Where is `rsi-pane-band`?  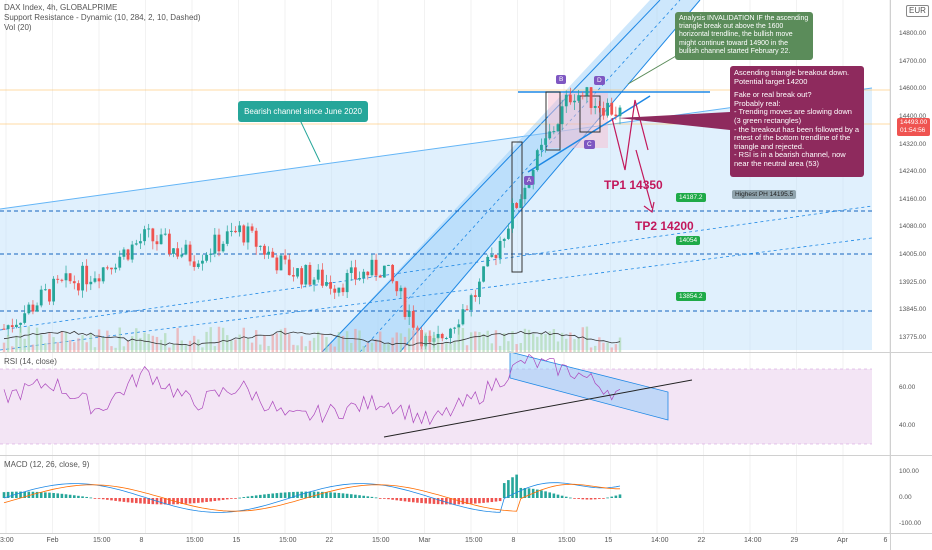 rsi-pane-band is located at coordinates (436, 406).